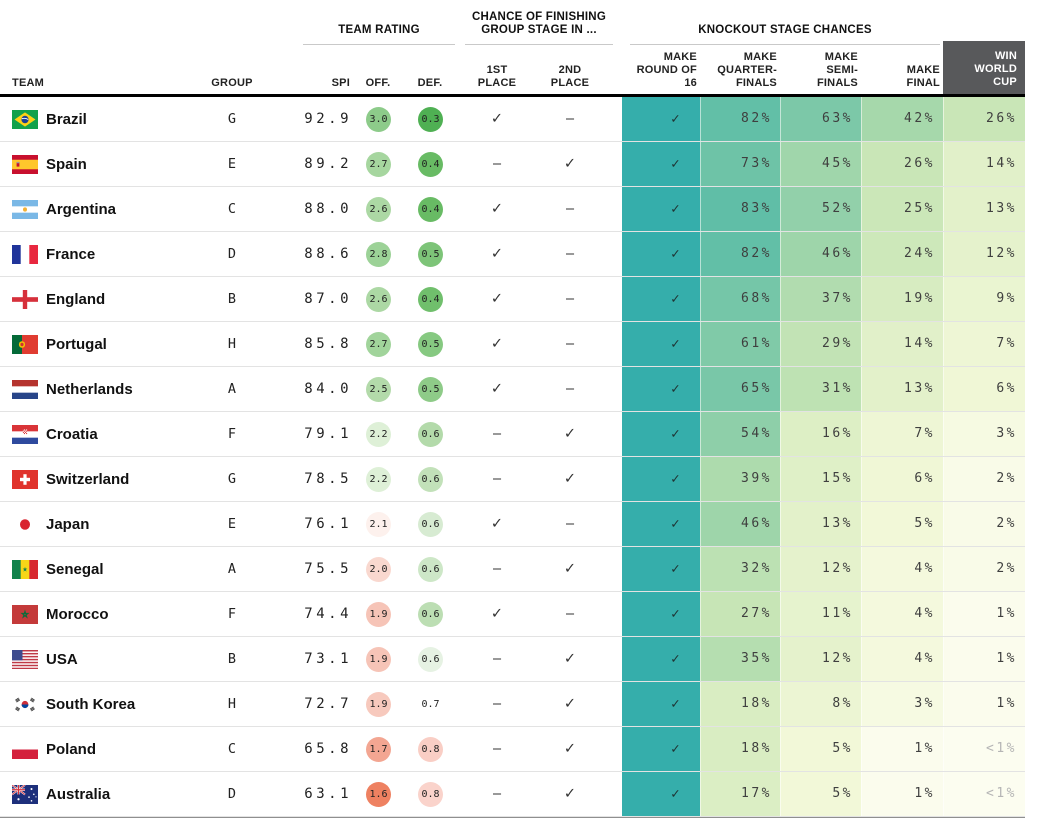 The image size is (1041, 821). What do you see at coordinates (512, 95) in the screenshot?
I see `table-top-border` at bounding box center [512, 95].